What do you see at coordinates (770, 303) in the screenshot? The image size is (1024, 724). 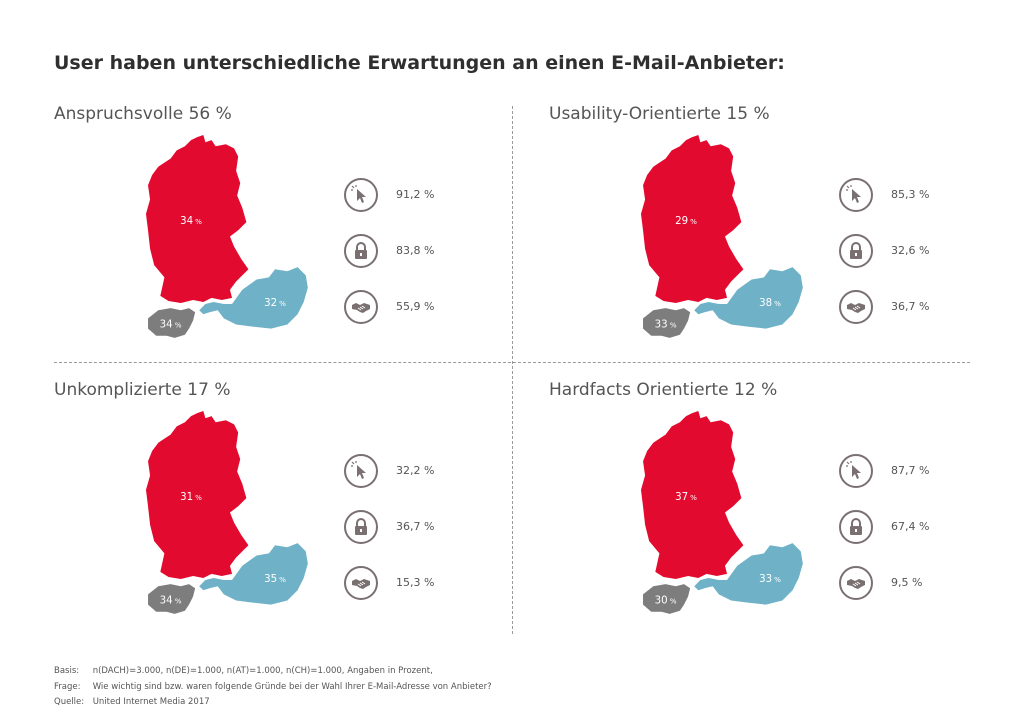 I see `austria-value: 38%` at bounding box center [770, 303].